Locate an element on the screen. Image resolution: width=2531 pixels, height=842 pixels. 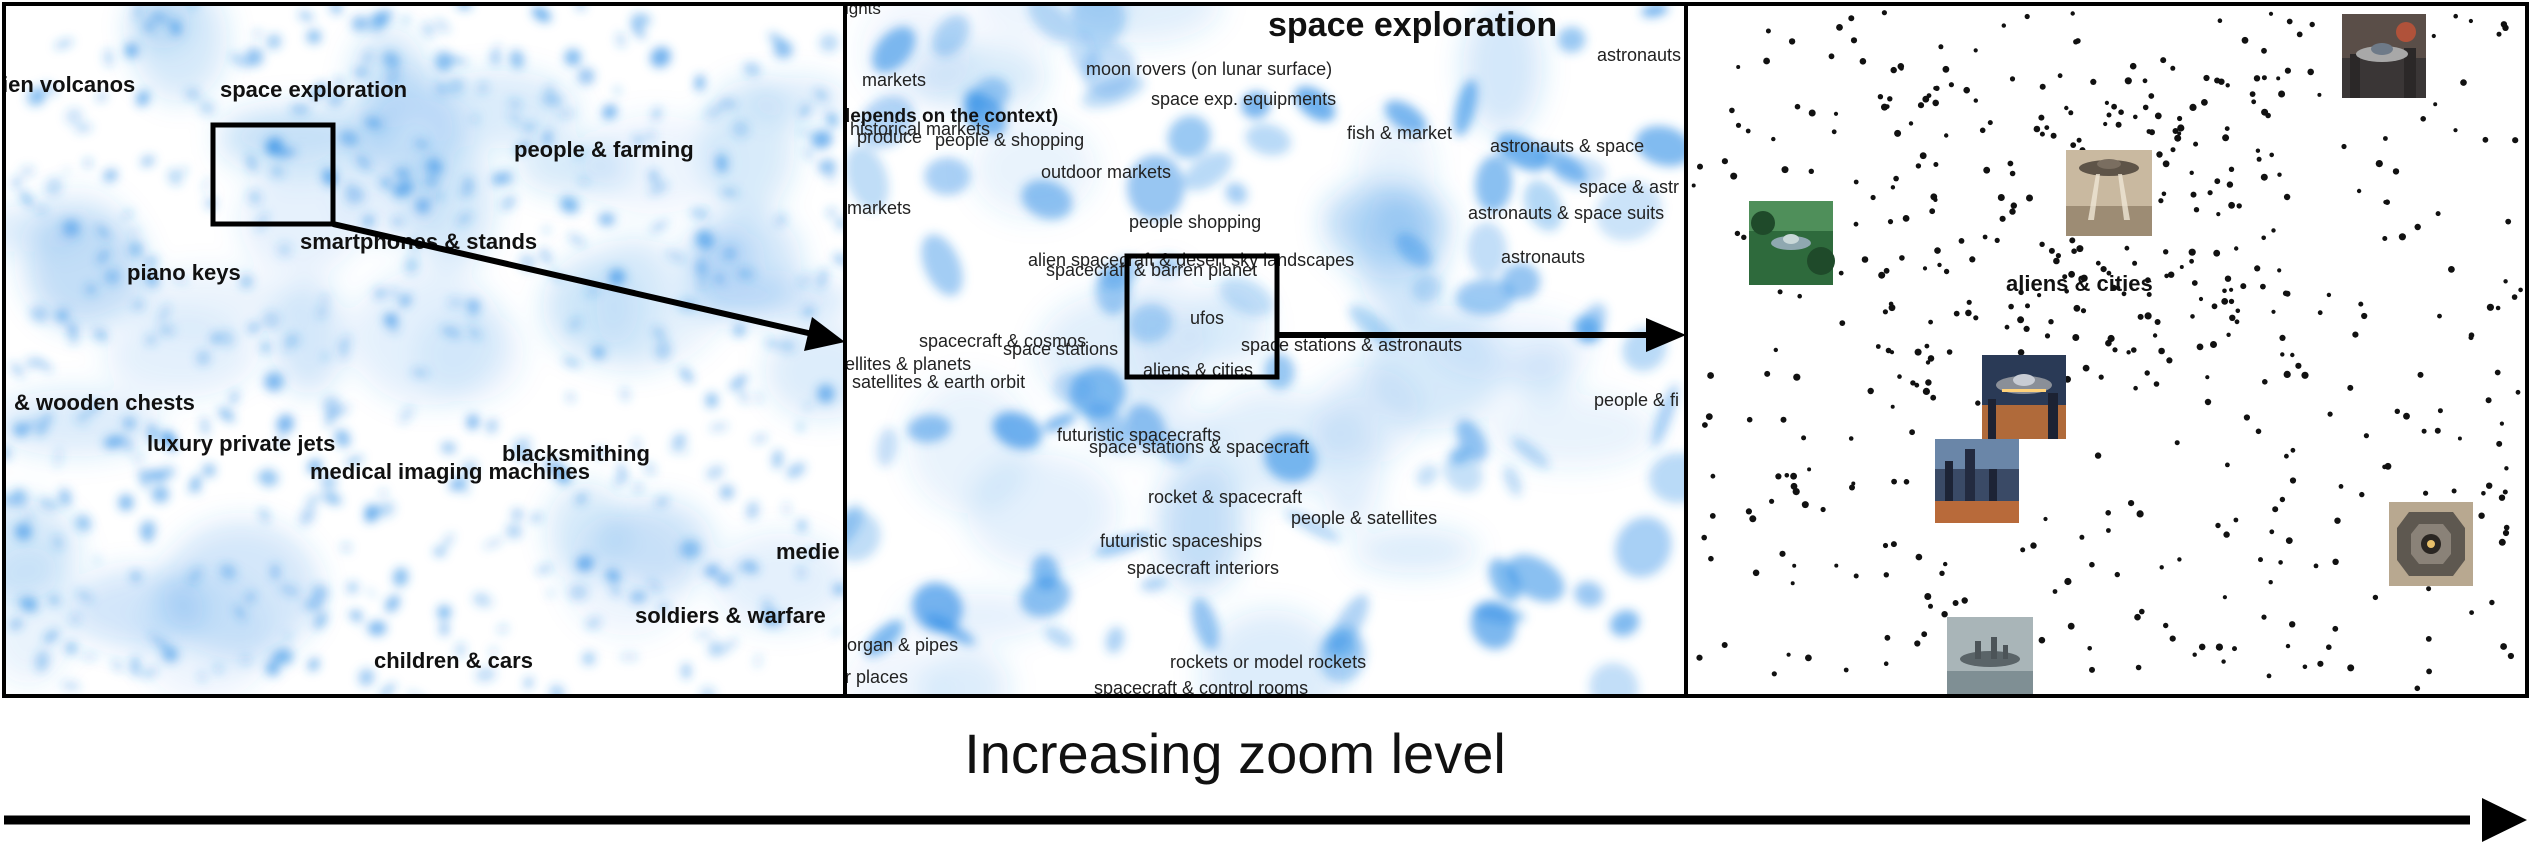
panel2-label: rocket & spacecraft is located at coordinates (1225, 497).